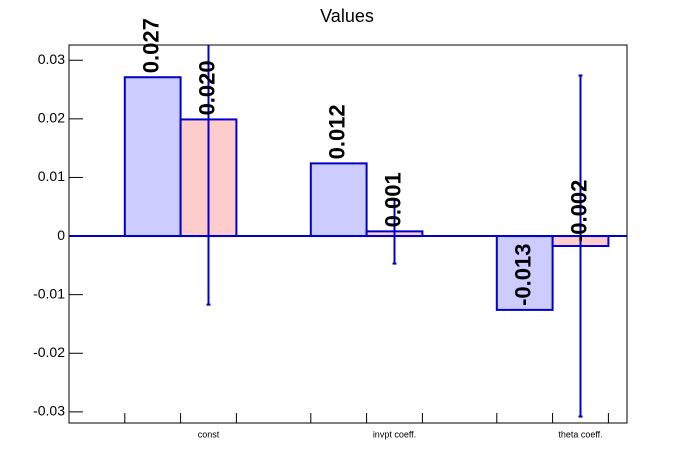 Image resolution: width=696 pixels, height=472 pixels. Describe the element at coordinates (49, 352) in the screenshot. I see `y-tick-label: -0.02` at that location.